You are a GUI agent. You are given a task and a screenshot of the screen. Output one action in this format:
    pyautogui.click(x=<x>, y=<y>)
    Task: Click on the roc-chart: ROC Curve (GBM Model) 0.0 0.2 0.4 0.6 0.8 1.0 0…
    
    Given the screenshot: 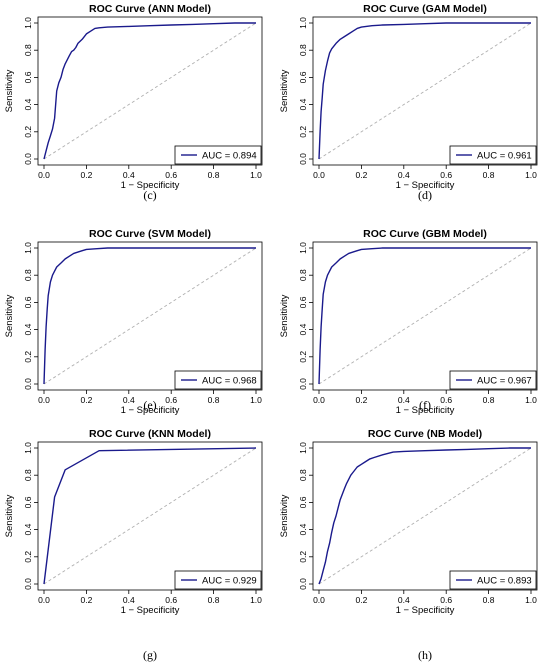 What is the action you would take?
    pyautogui.click(x=408, y=322)
    